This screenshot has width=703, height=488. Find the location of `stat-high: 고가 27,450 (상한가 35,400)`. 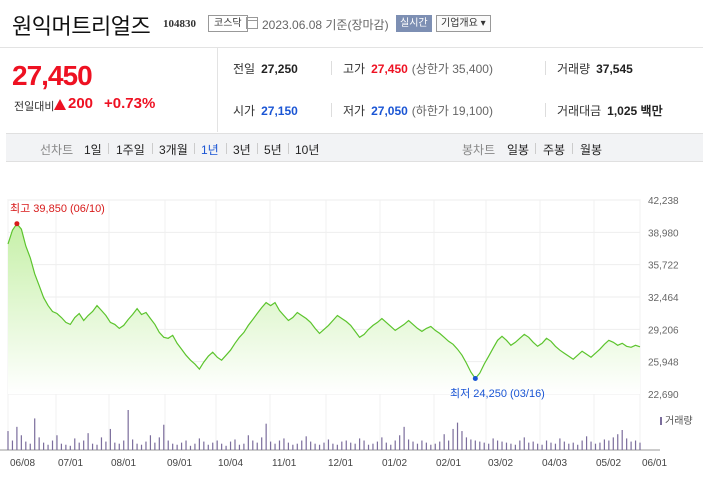

stat-high: 고가 27,450 (상한가 35,400) is located at coordinates (418, 68).